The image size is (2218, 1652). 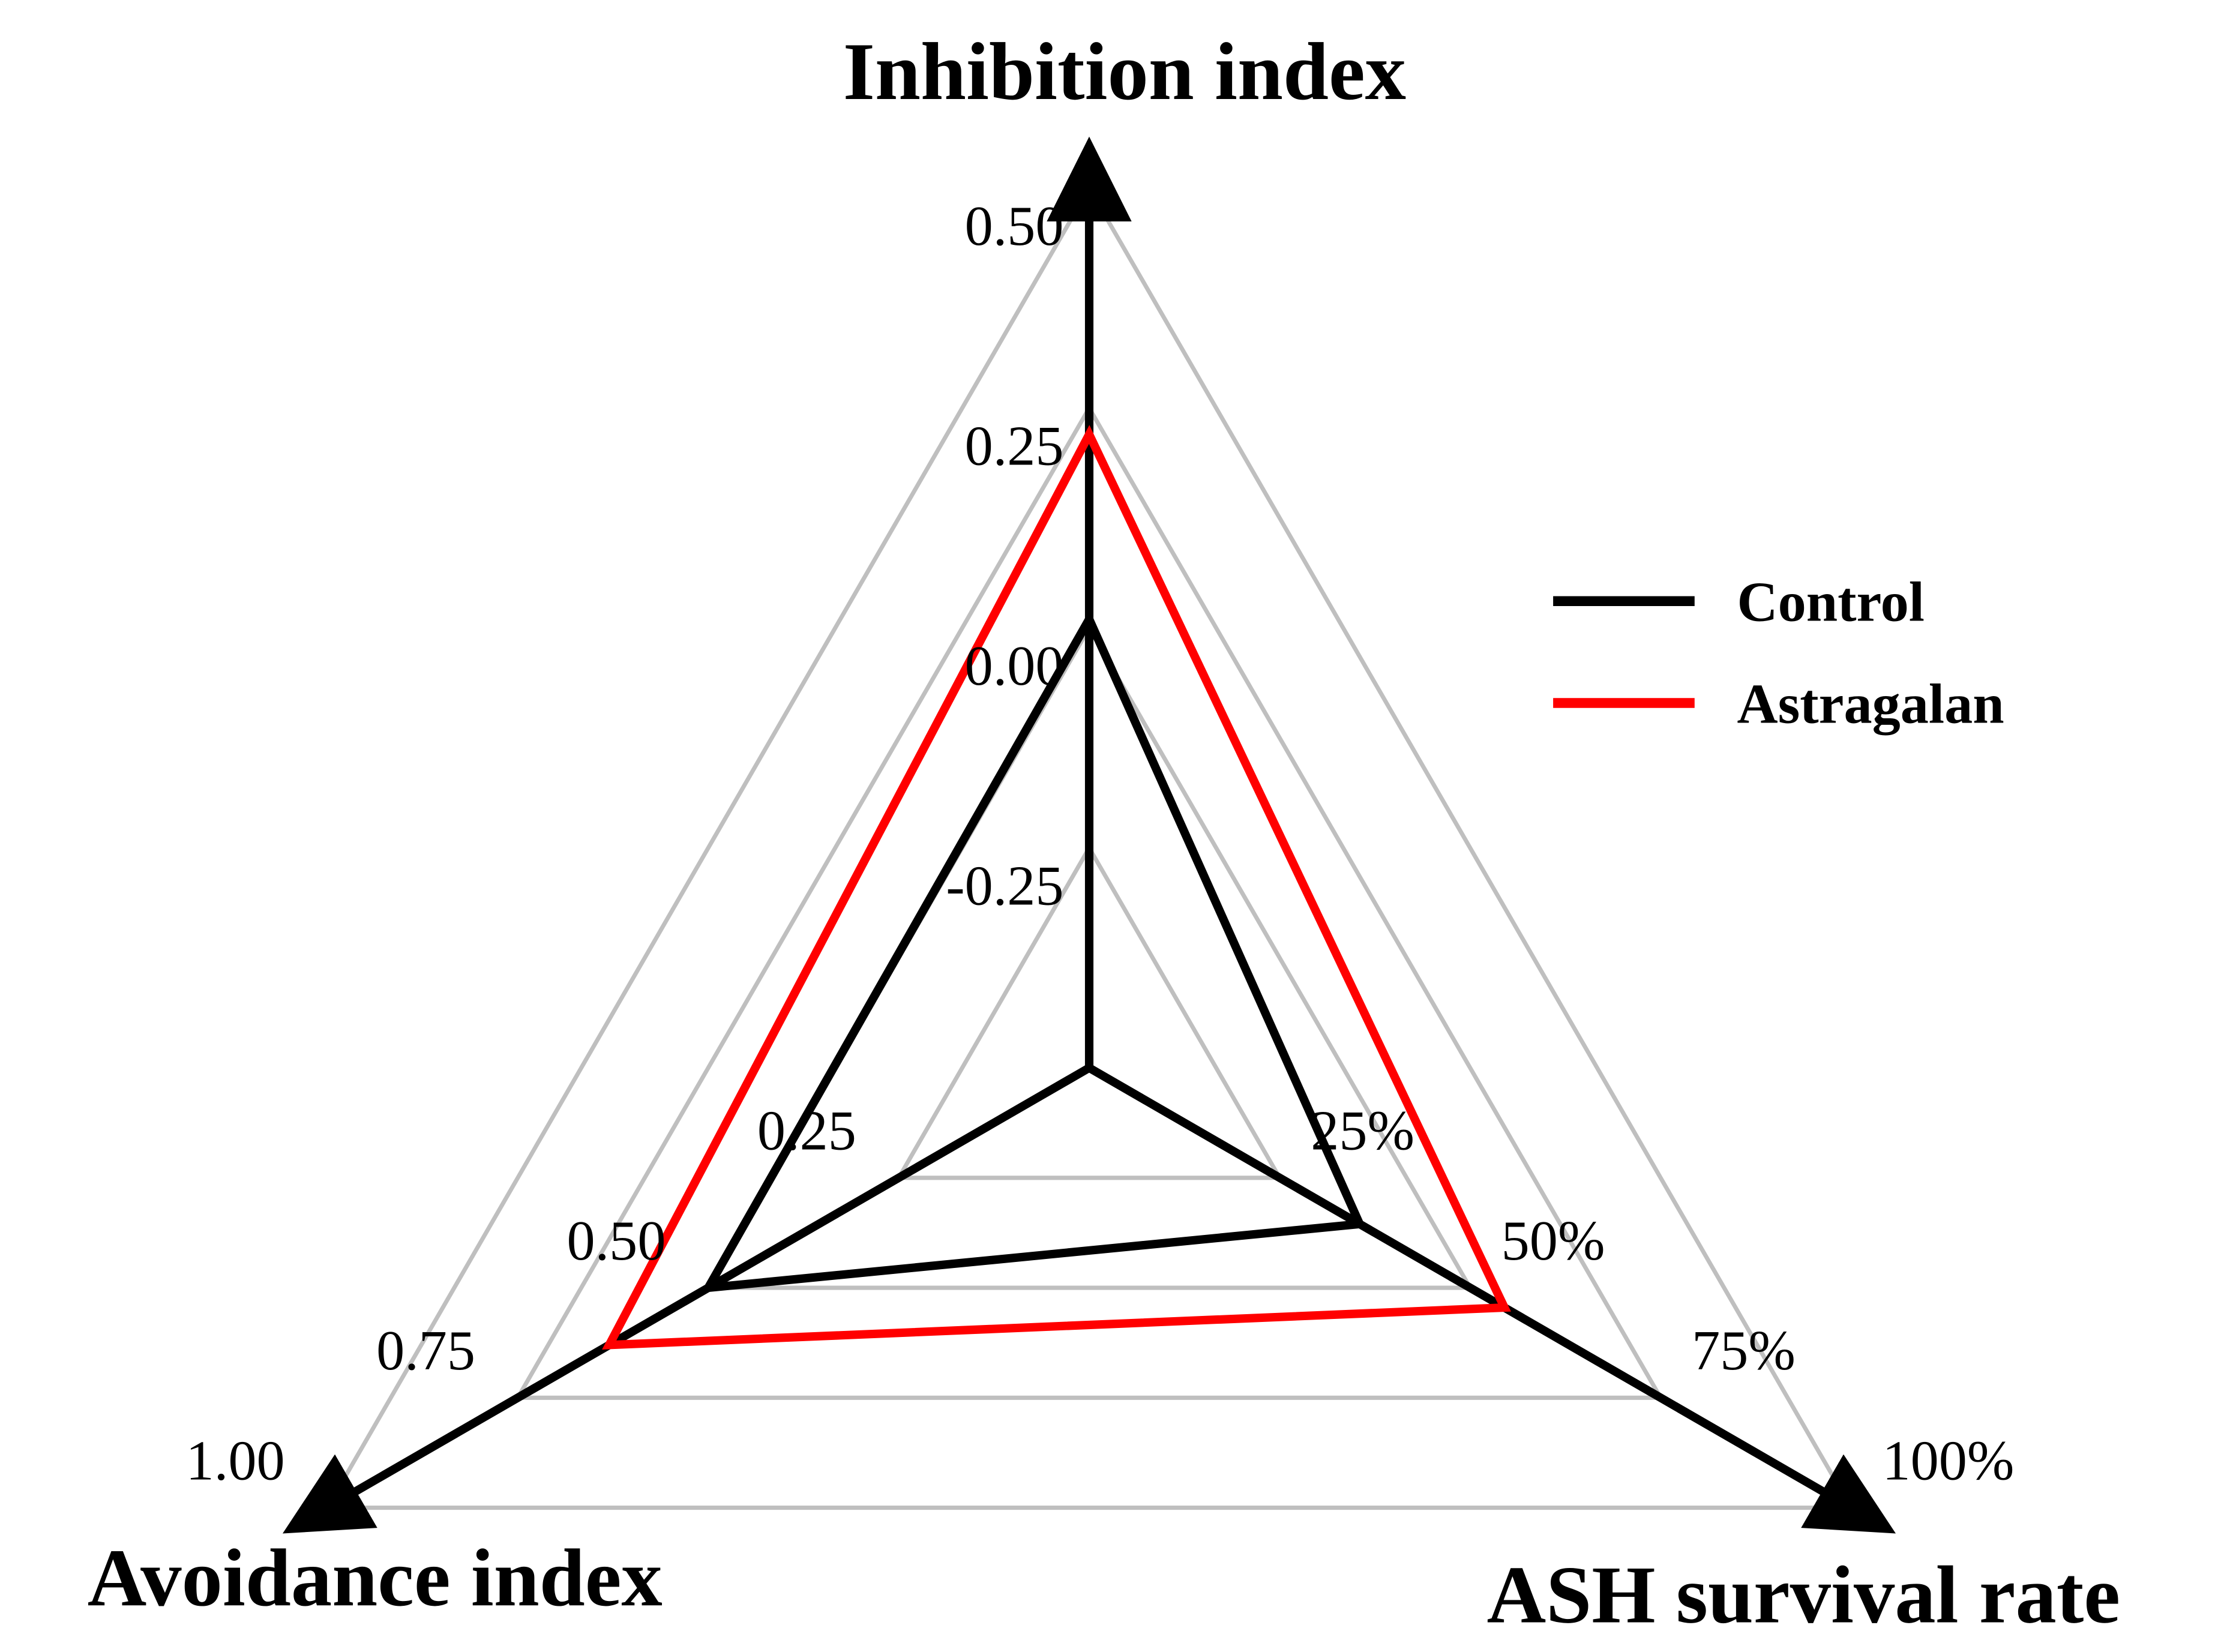 What do you see at coordinates (1125, 71) in the screenshot?
I see `axis-title-inhibition: Inhibition index` at bounding box center [1125, 71].